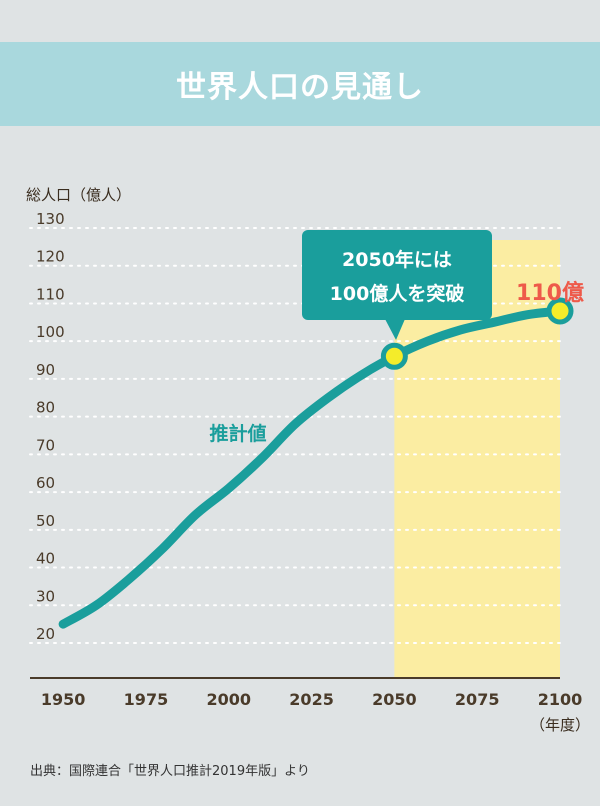 The width and height of the screenshot is (600, 806). What do you see at coordinates (394, 699) in the screenshot?
I see `x-tick-label: 2050` at bounding box center [394, 699].